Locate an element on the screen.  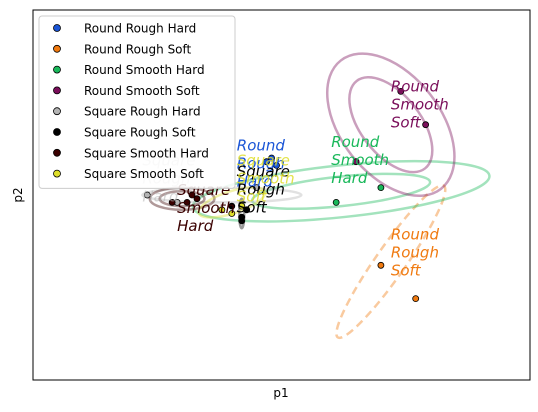
legend-marker-round-rough-hard is located at coordinates (57, 28).